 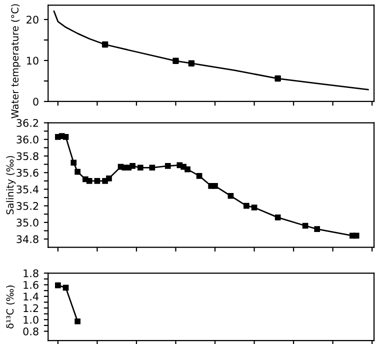 I want to click on y-tick-label: 10, so click(x=32, y=60).